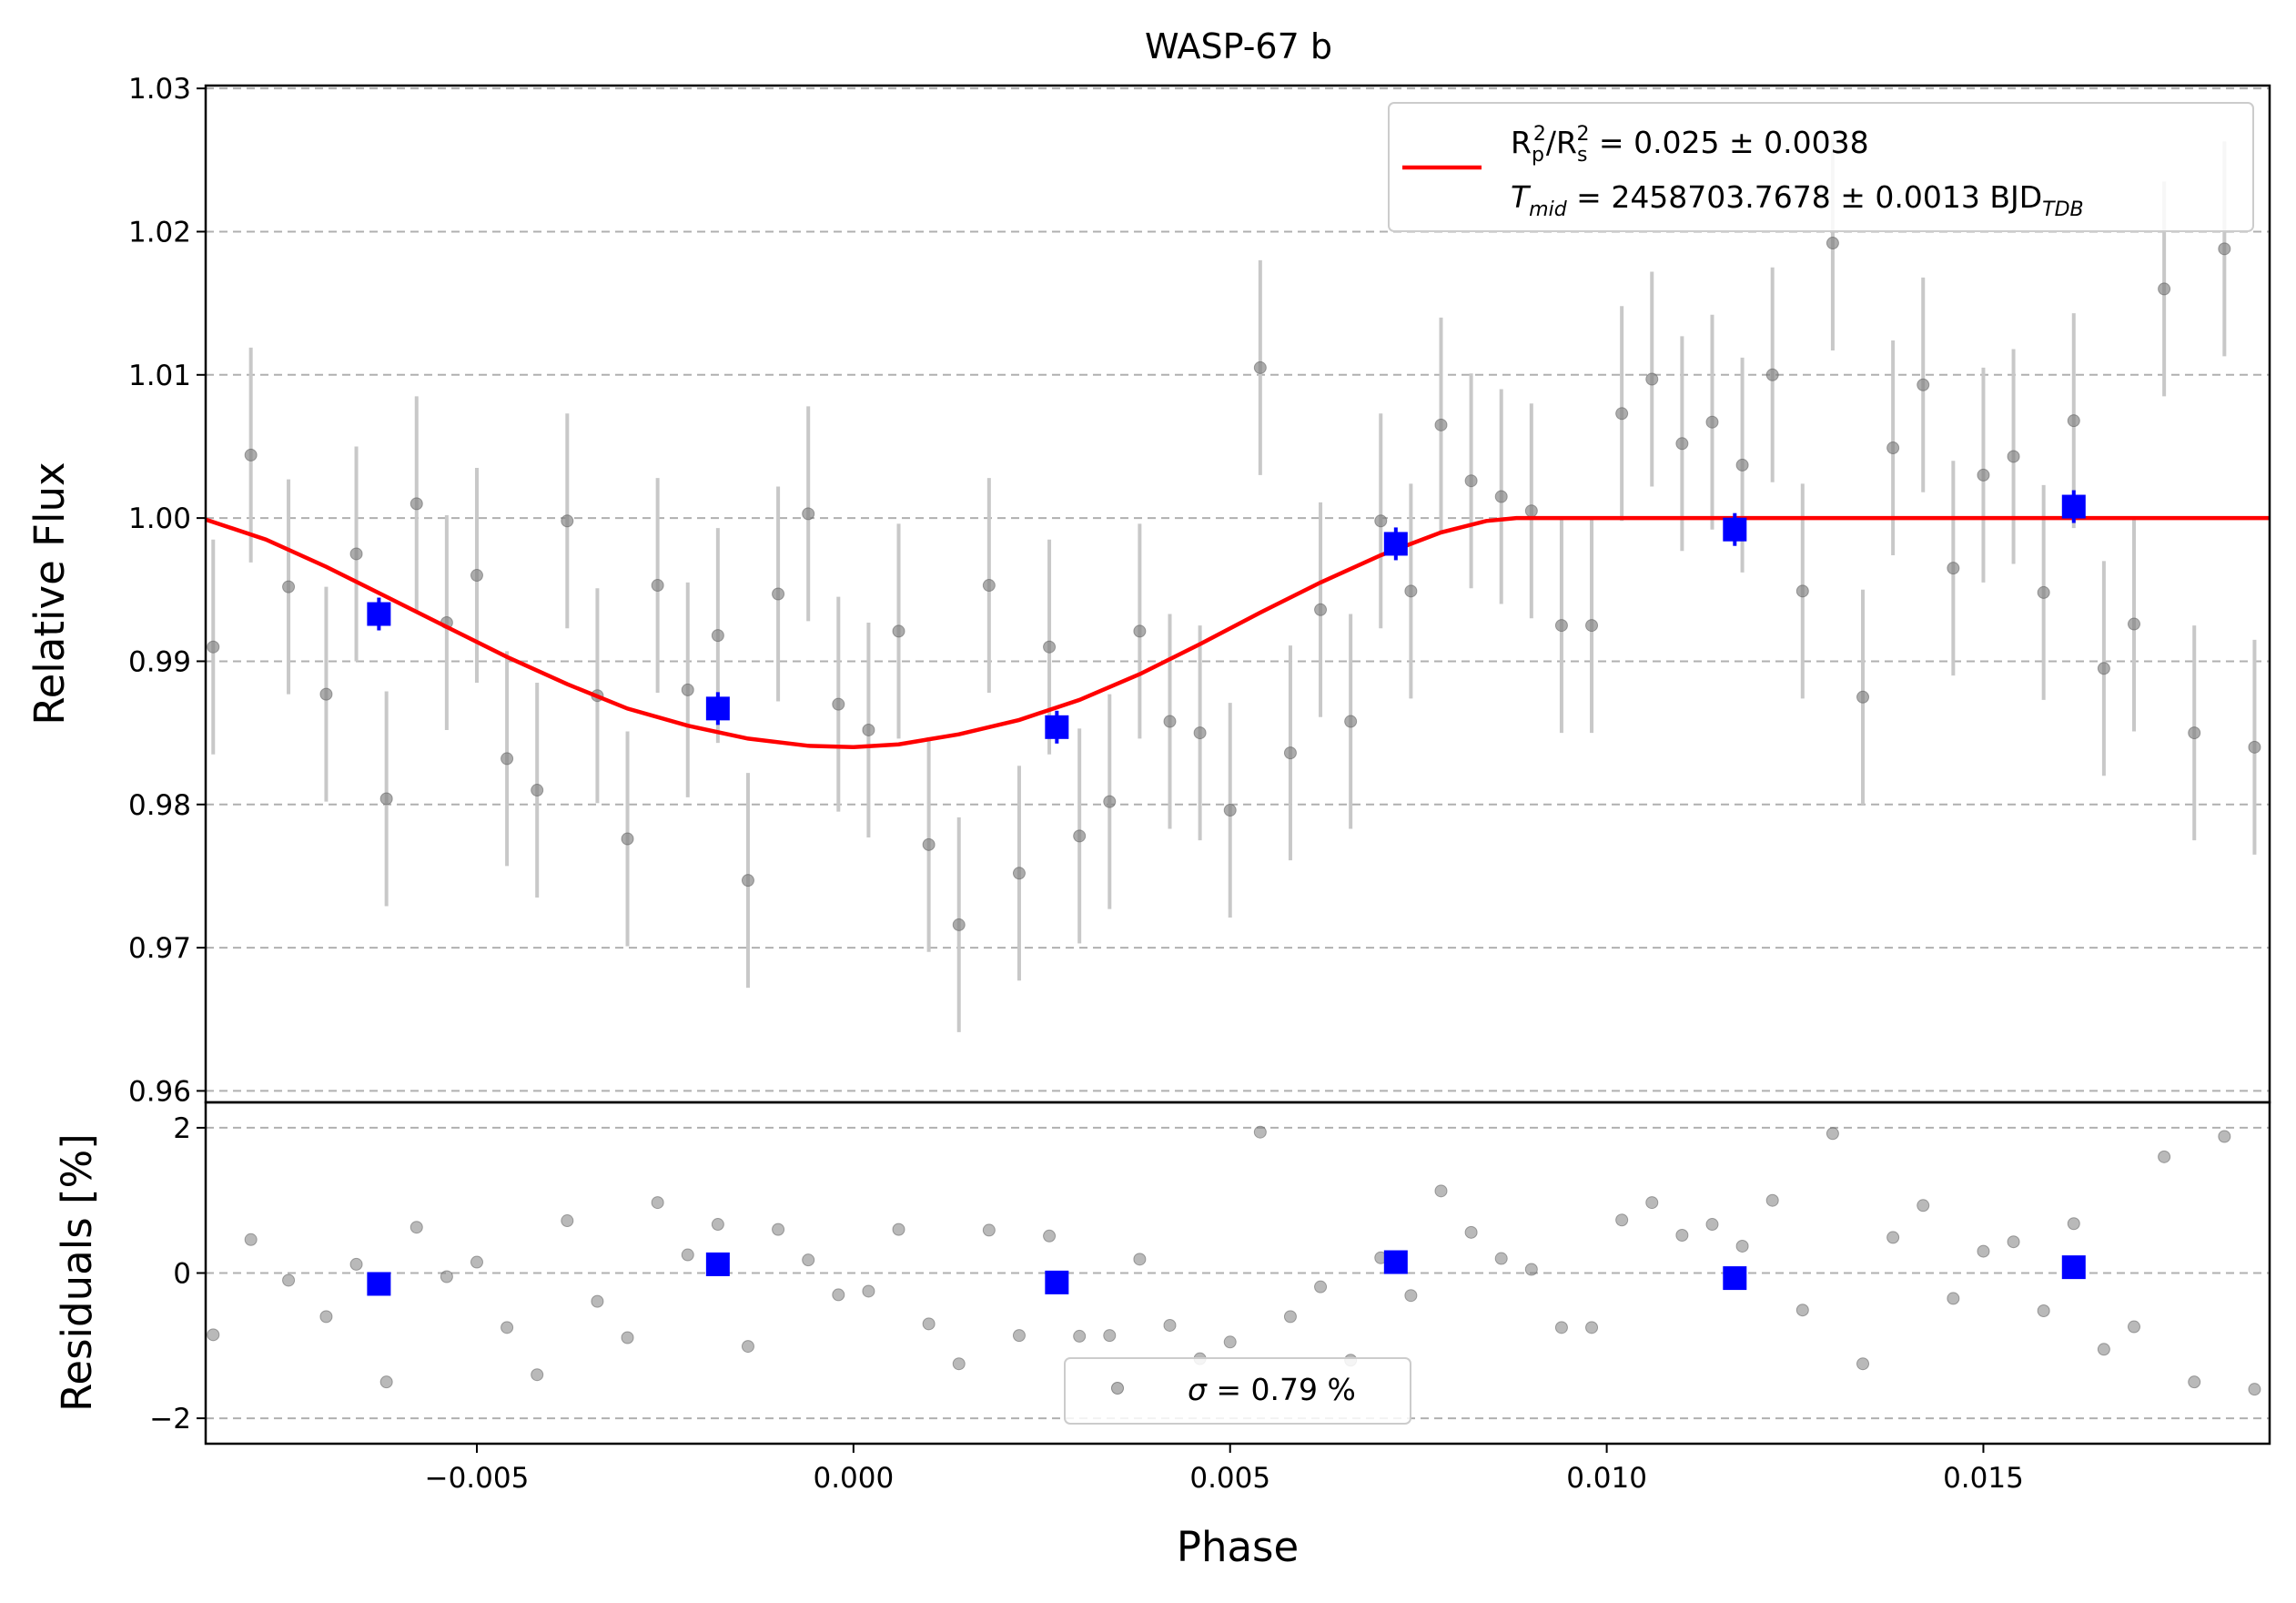  I want to click on residual-legend: σ = 0.79 %, so click(1238, 1391).